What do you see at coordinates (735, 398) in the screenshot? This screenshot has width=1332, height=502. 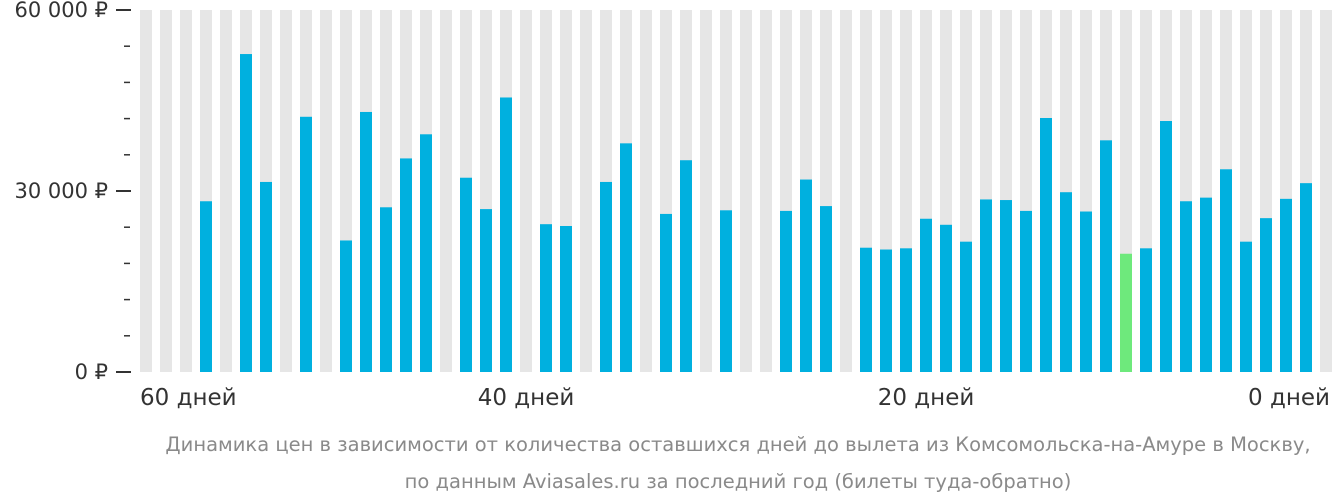 I see `x-axis: 60 дней 40 дней 20 дней 0 дней` at bounding box center [735, 398].